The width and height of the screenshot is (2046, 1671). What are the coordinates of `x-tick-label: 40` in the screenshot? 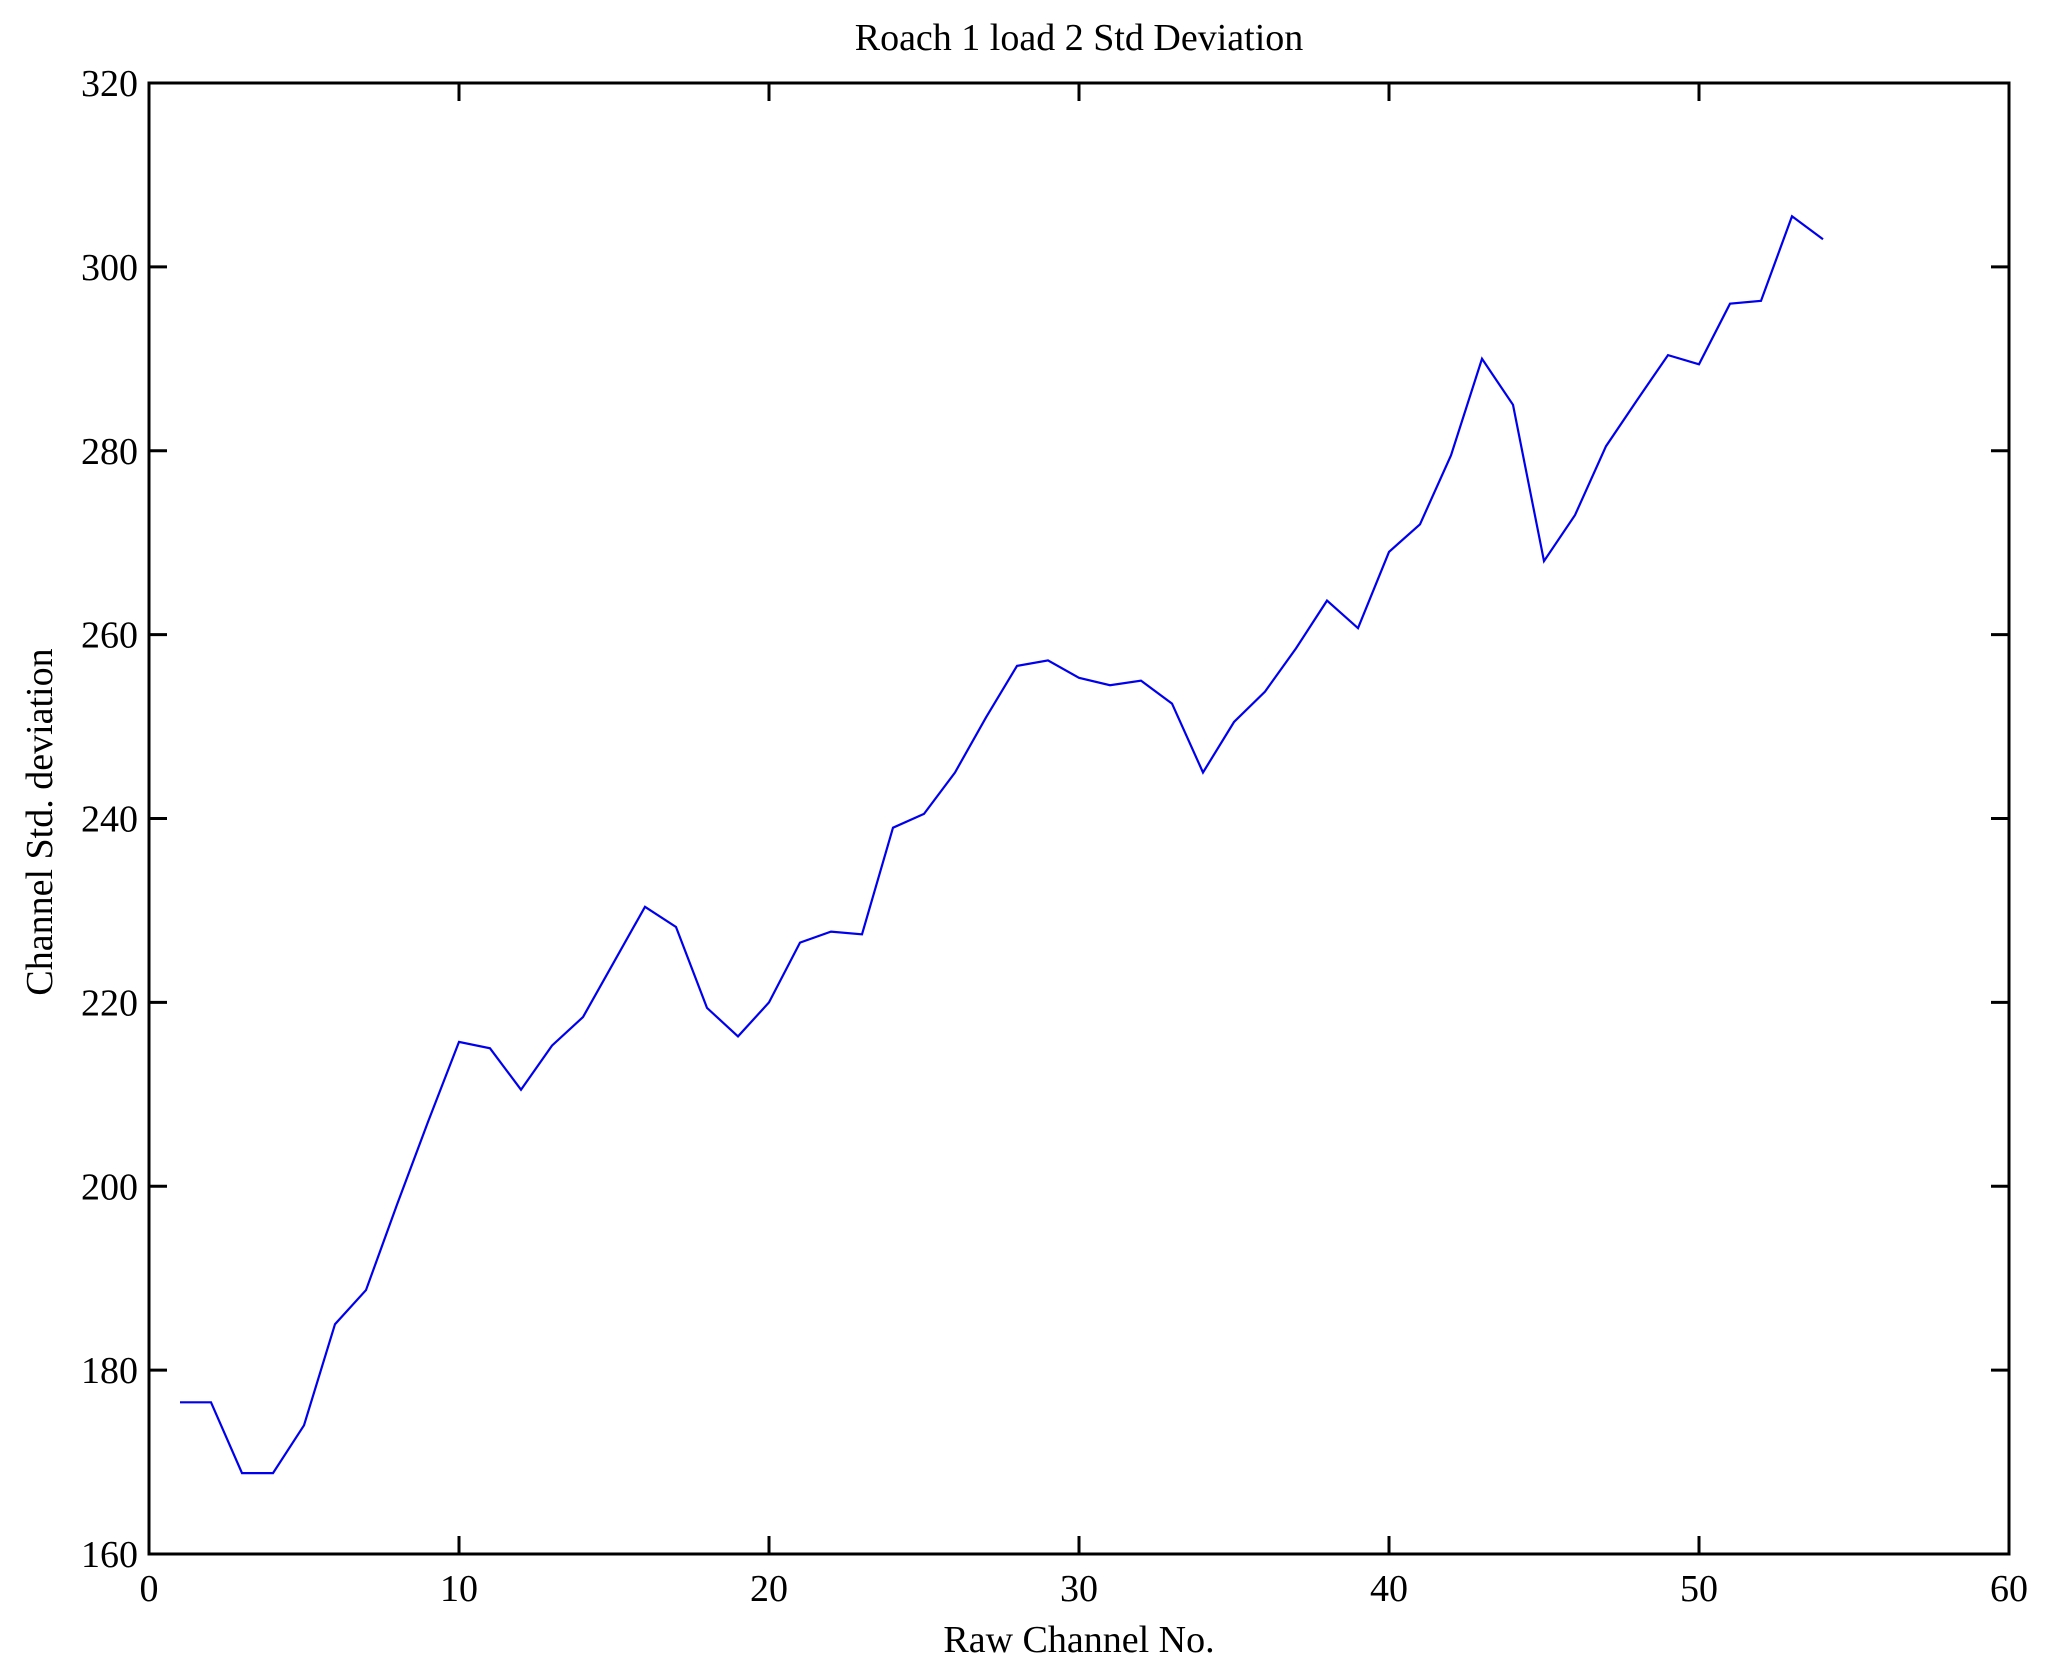 It's located at (1389, 1589).